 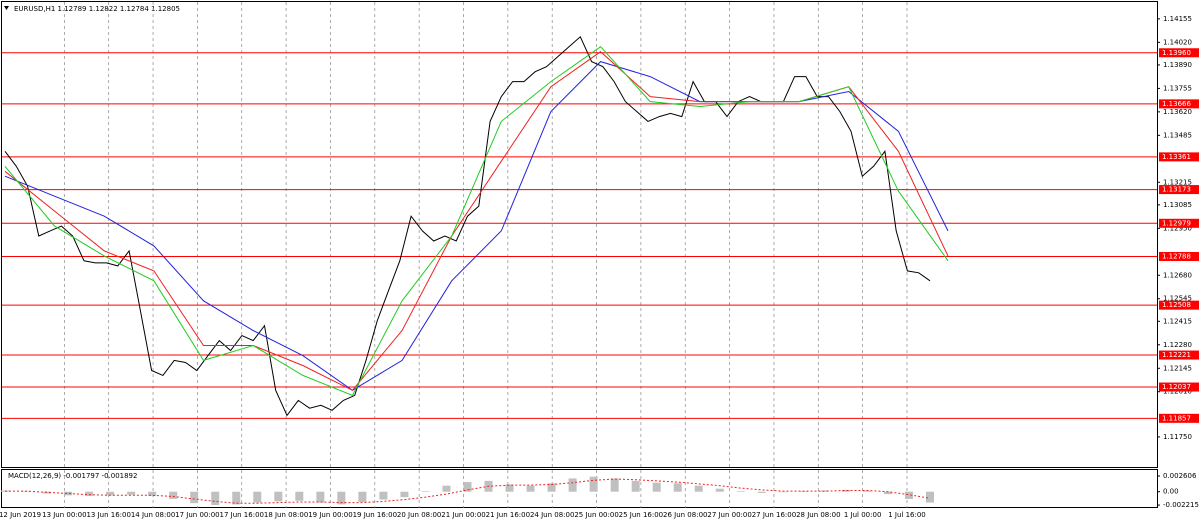 I want to click on x-tick-label: 18 Jun 08:00, so click(x=286, y=515).